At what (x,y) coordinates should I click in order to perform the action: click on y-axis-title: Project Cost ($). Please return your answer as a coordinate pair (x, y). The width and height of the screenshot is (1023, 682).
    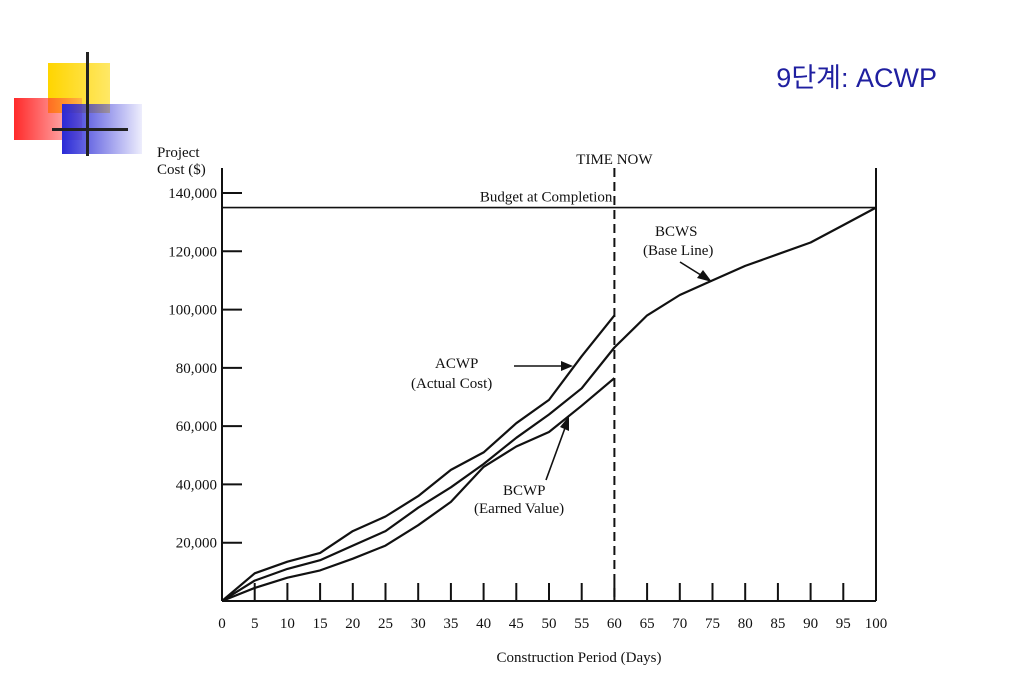
    Looking at the image, I should click on (181, 161).